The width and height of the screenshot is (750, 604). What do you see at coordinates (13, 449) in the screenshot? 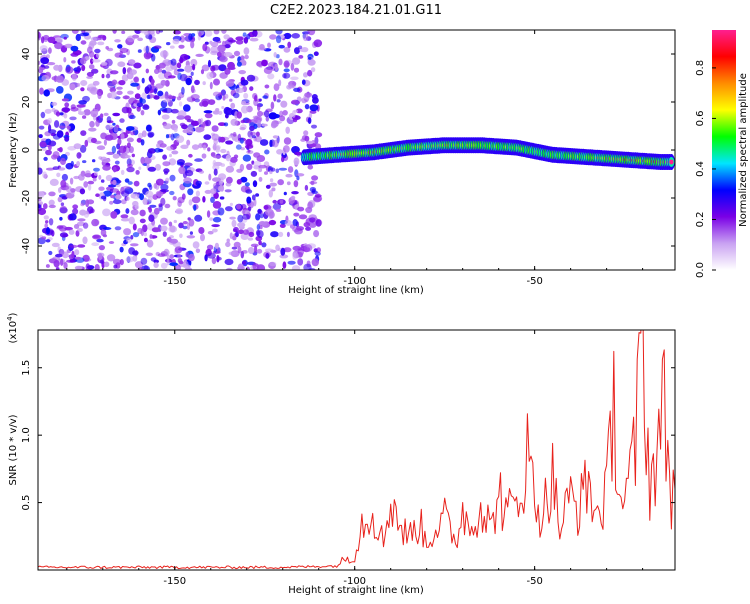
I see `snr-ylabel: SNR (10 * v/v)` at bounding box center [13, 449].